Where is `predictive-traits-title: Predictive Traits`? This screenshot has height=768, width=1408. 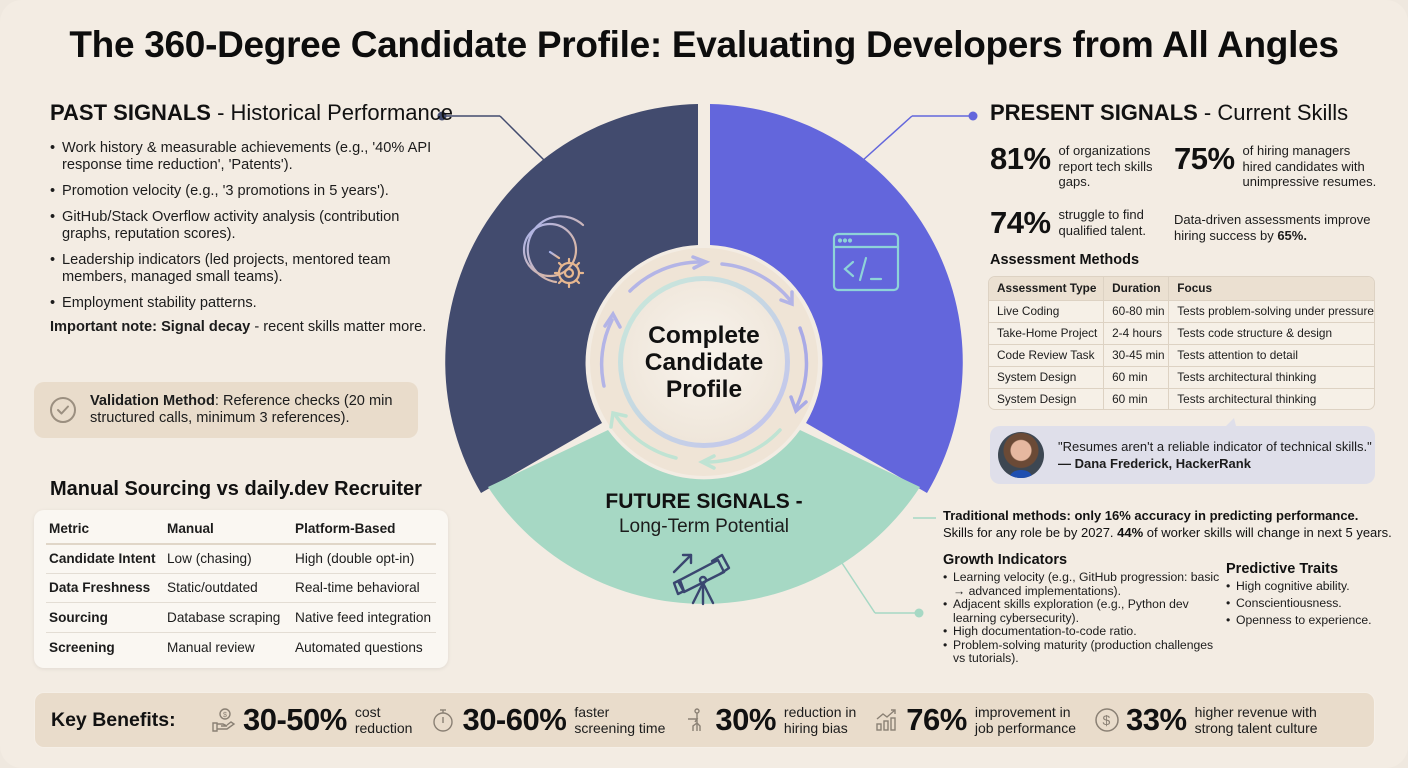
predictive-traits-title: Predictive Traits is located at coordinates (1282, 569).